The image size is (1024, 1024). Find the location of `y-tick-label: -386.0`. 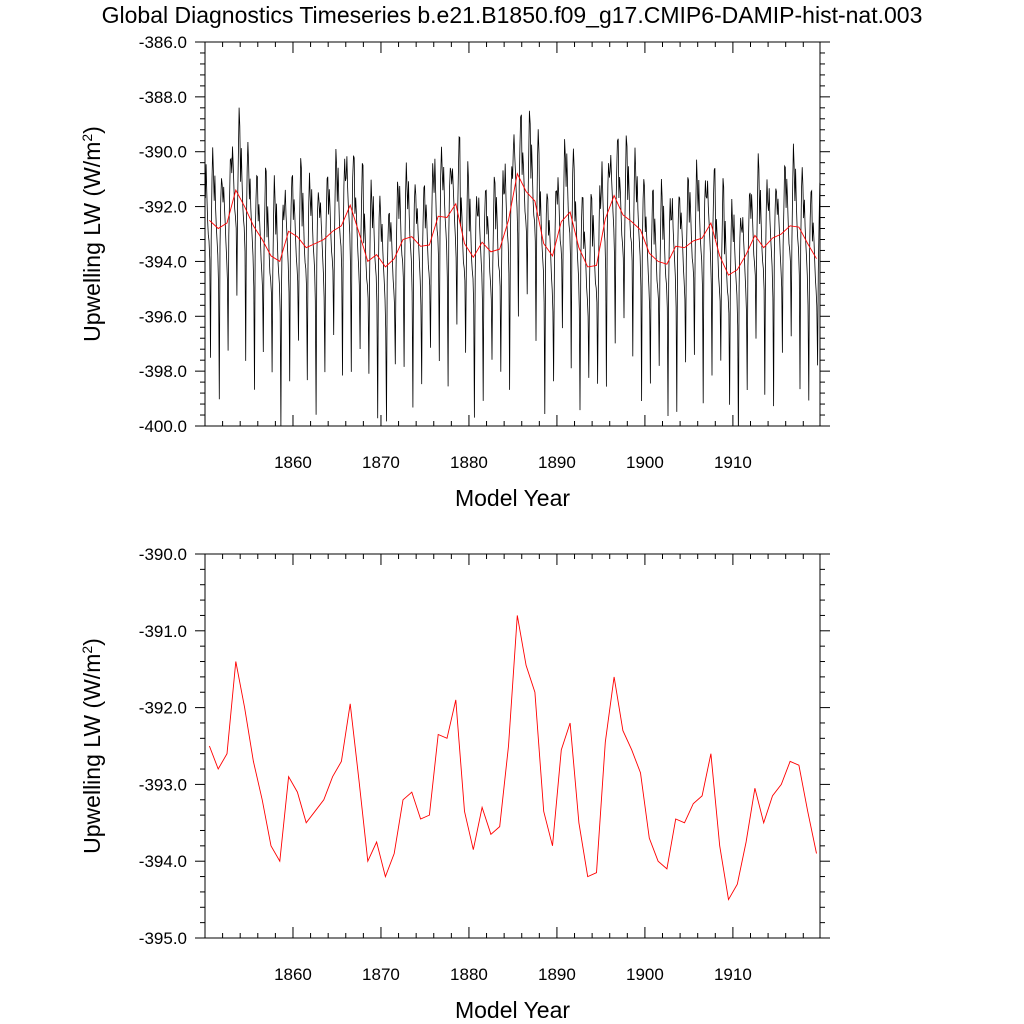

y-tick-label: -386.0 is located at coordinates (163, 42).